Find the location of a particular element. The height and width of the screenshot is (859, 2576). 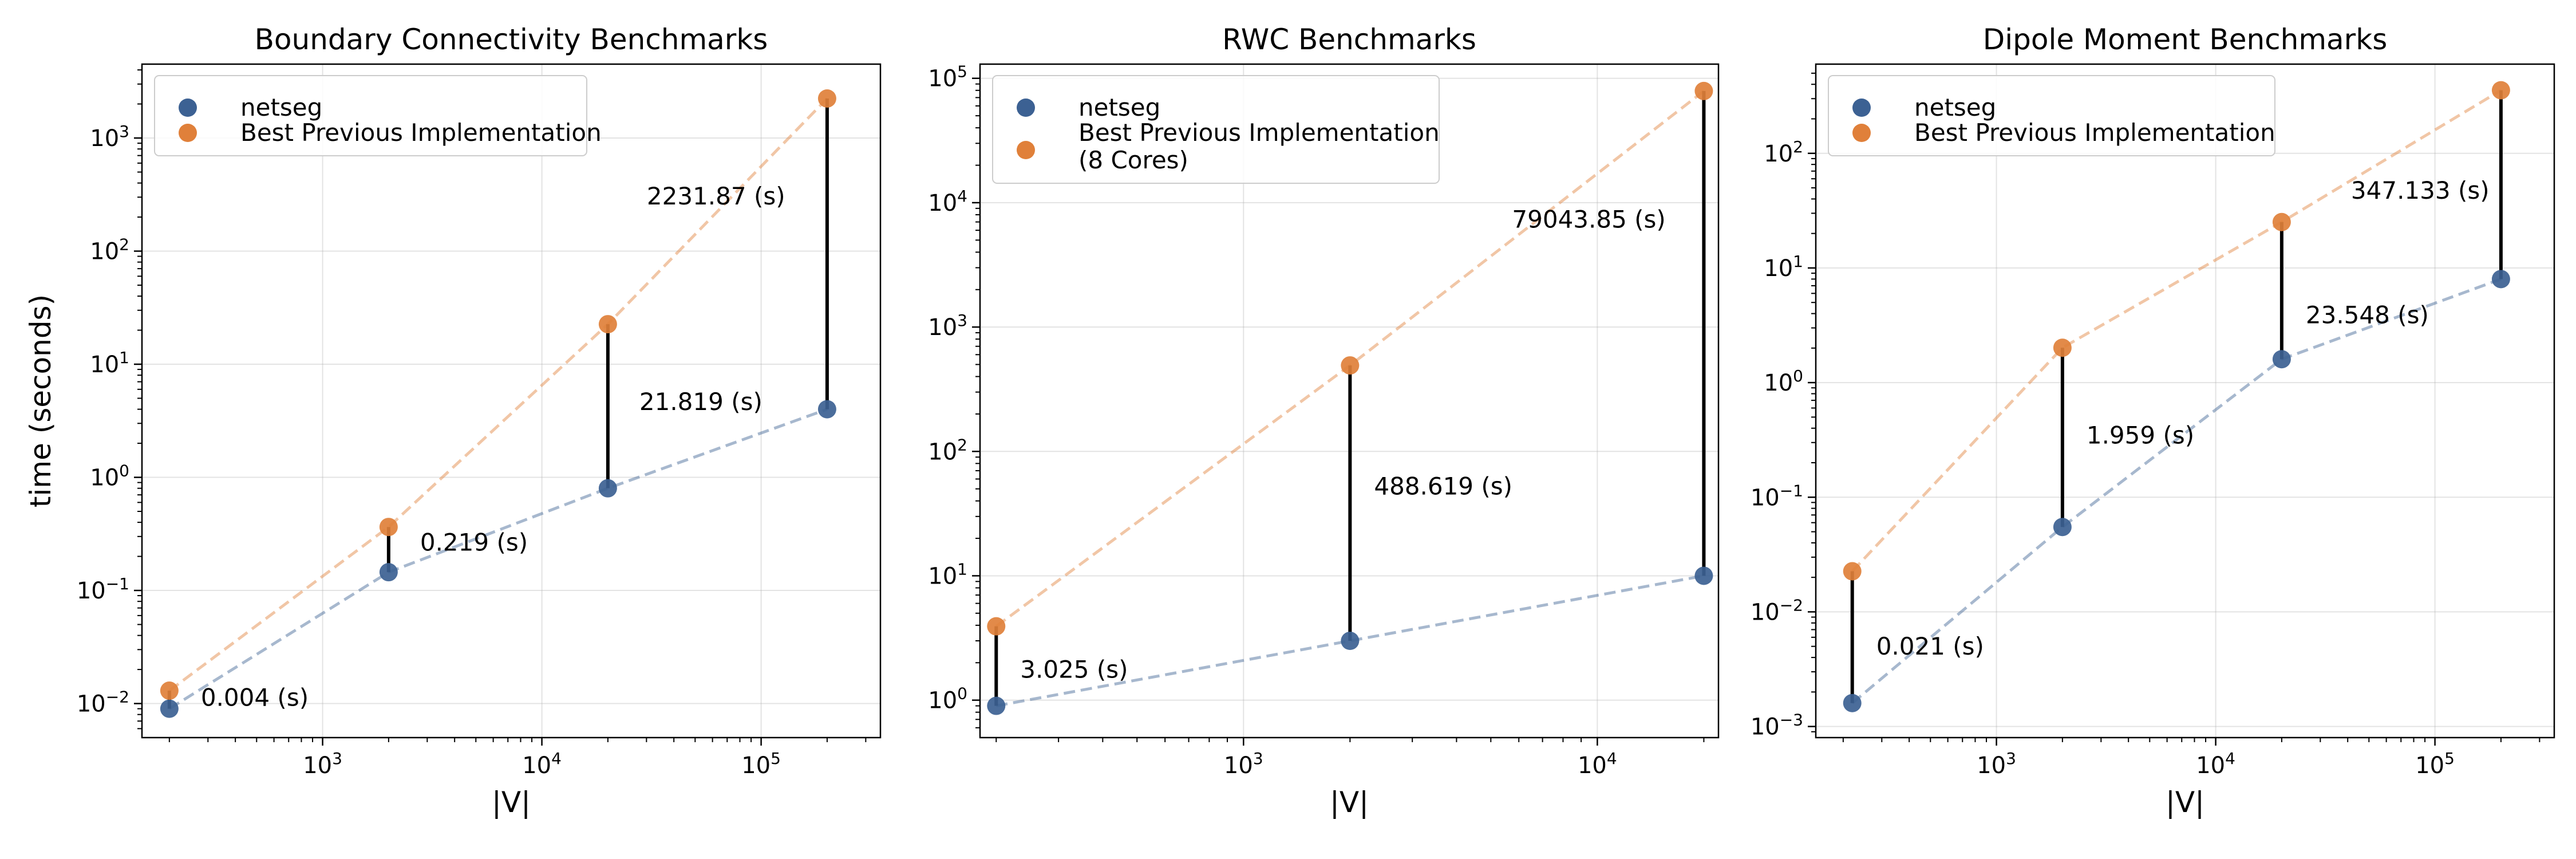

time-difference-annotation: 0.004 (s) is located at coordinates (255, 698).